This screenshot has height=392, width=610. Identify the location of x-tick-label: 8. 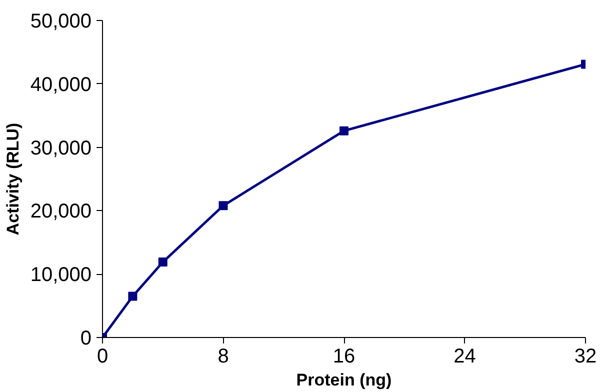
(223, 357).